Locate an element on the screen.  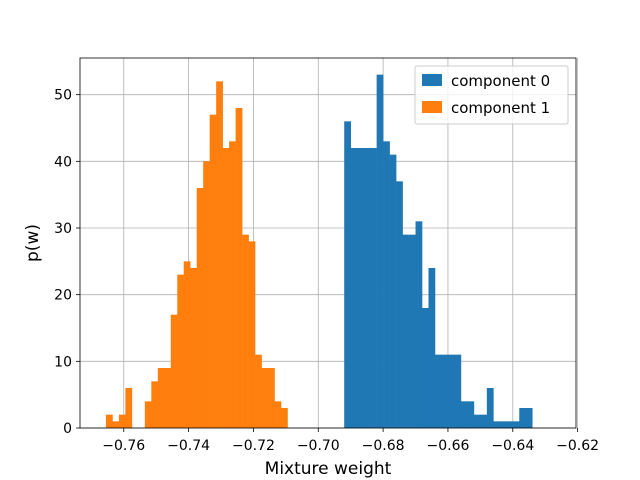
x-tick-label: −0.72 is located at coordinates (253, 446).